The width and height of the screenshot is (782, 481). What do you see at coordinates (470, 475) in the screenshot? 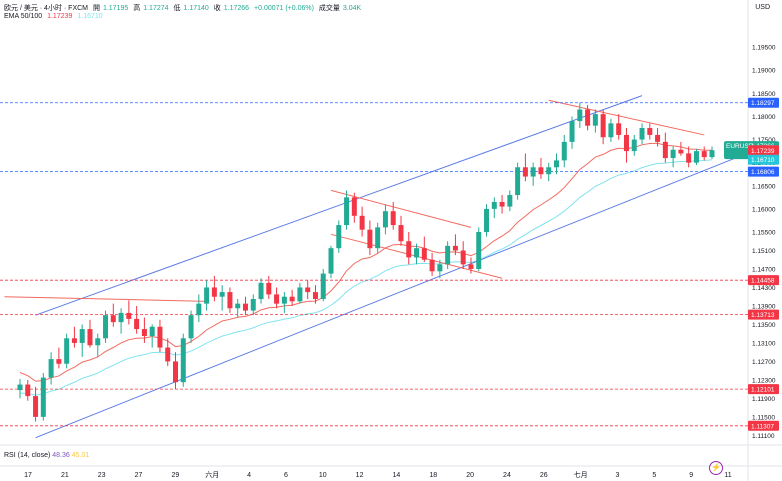
I see `x-tick-label: 20` at bounding box center [470, 475].